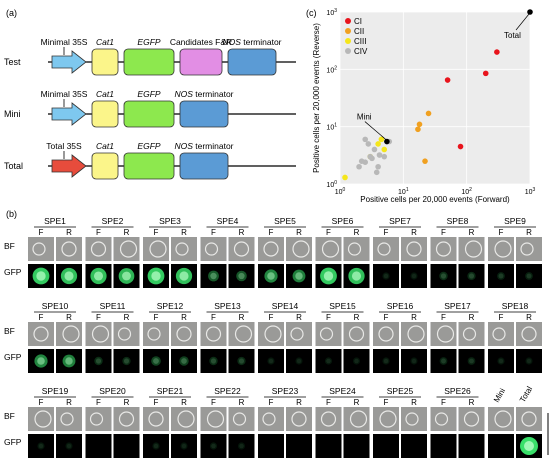 The height and width of the screenshot is (470, 552). I want to click on construct-name: Mini, so click(12, 114).